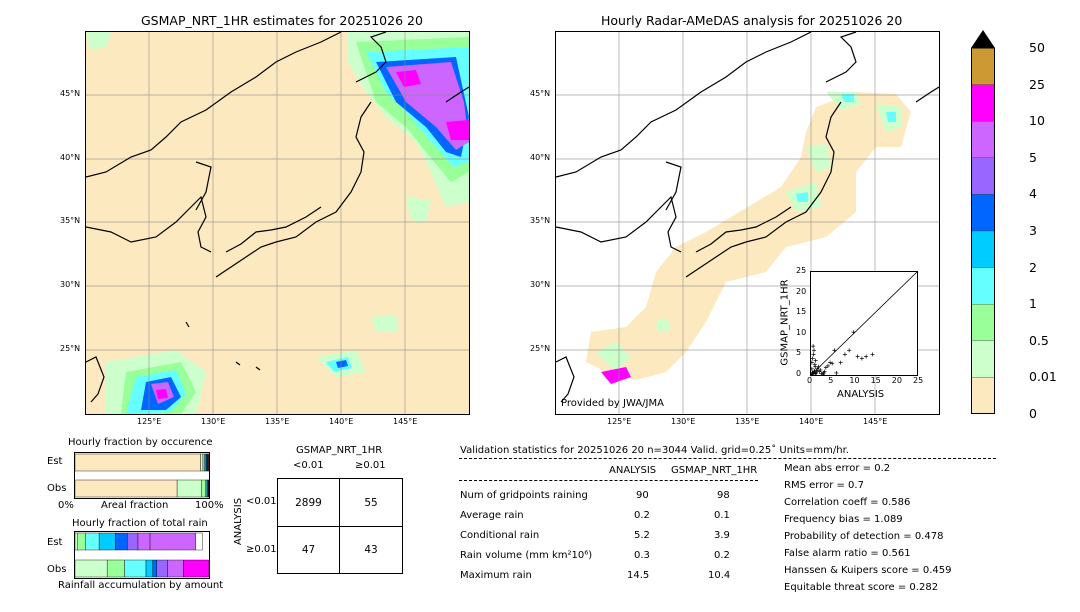 Image resolution: width=1080 pixels, height=612 pixels. What do you see at coordinates (261, 549) in the screenshot?
I see `contingency-row-1: ≥0.01` at bounding box center [261, 549].